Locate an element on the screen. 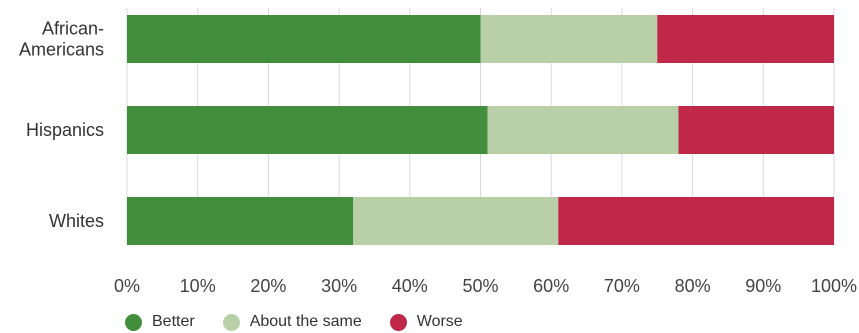 The width and height of the screenshot is (859, 333). x-tick-label: 10% is located at coordinates (198, 286).